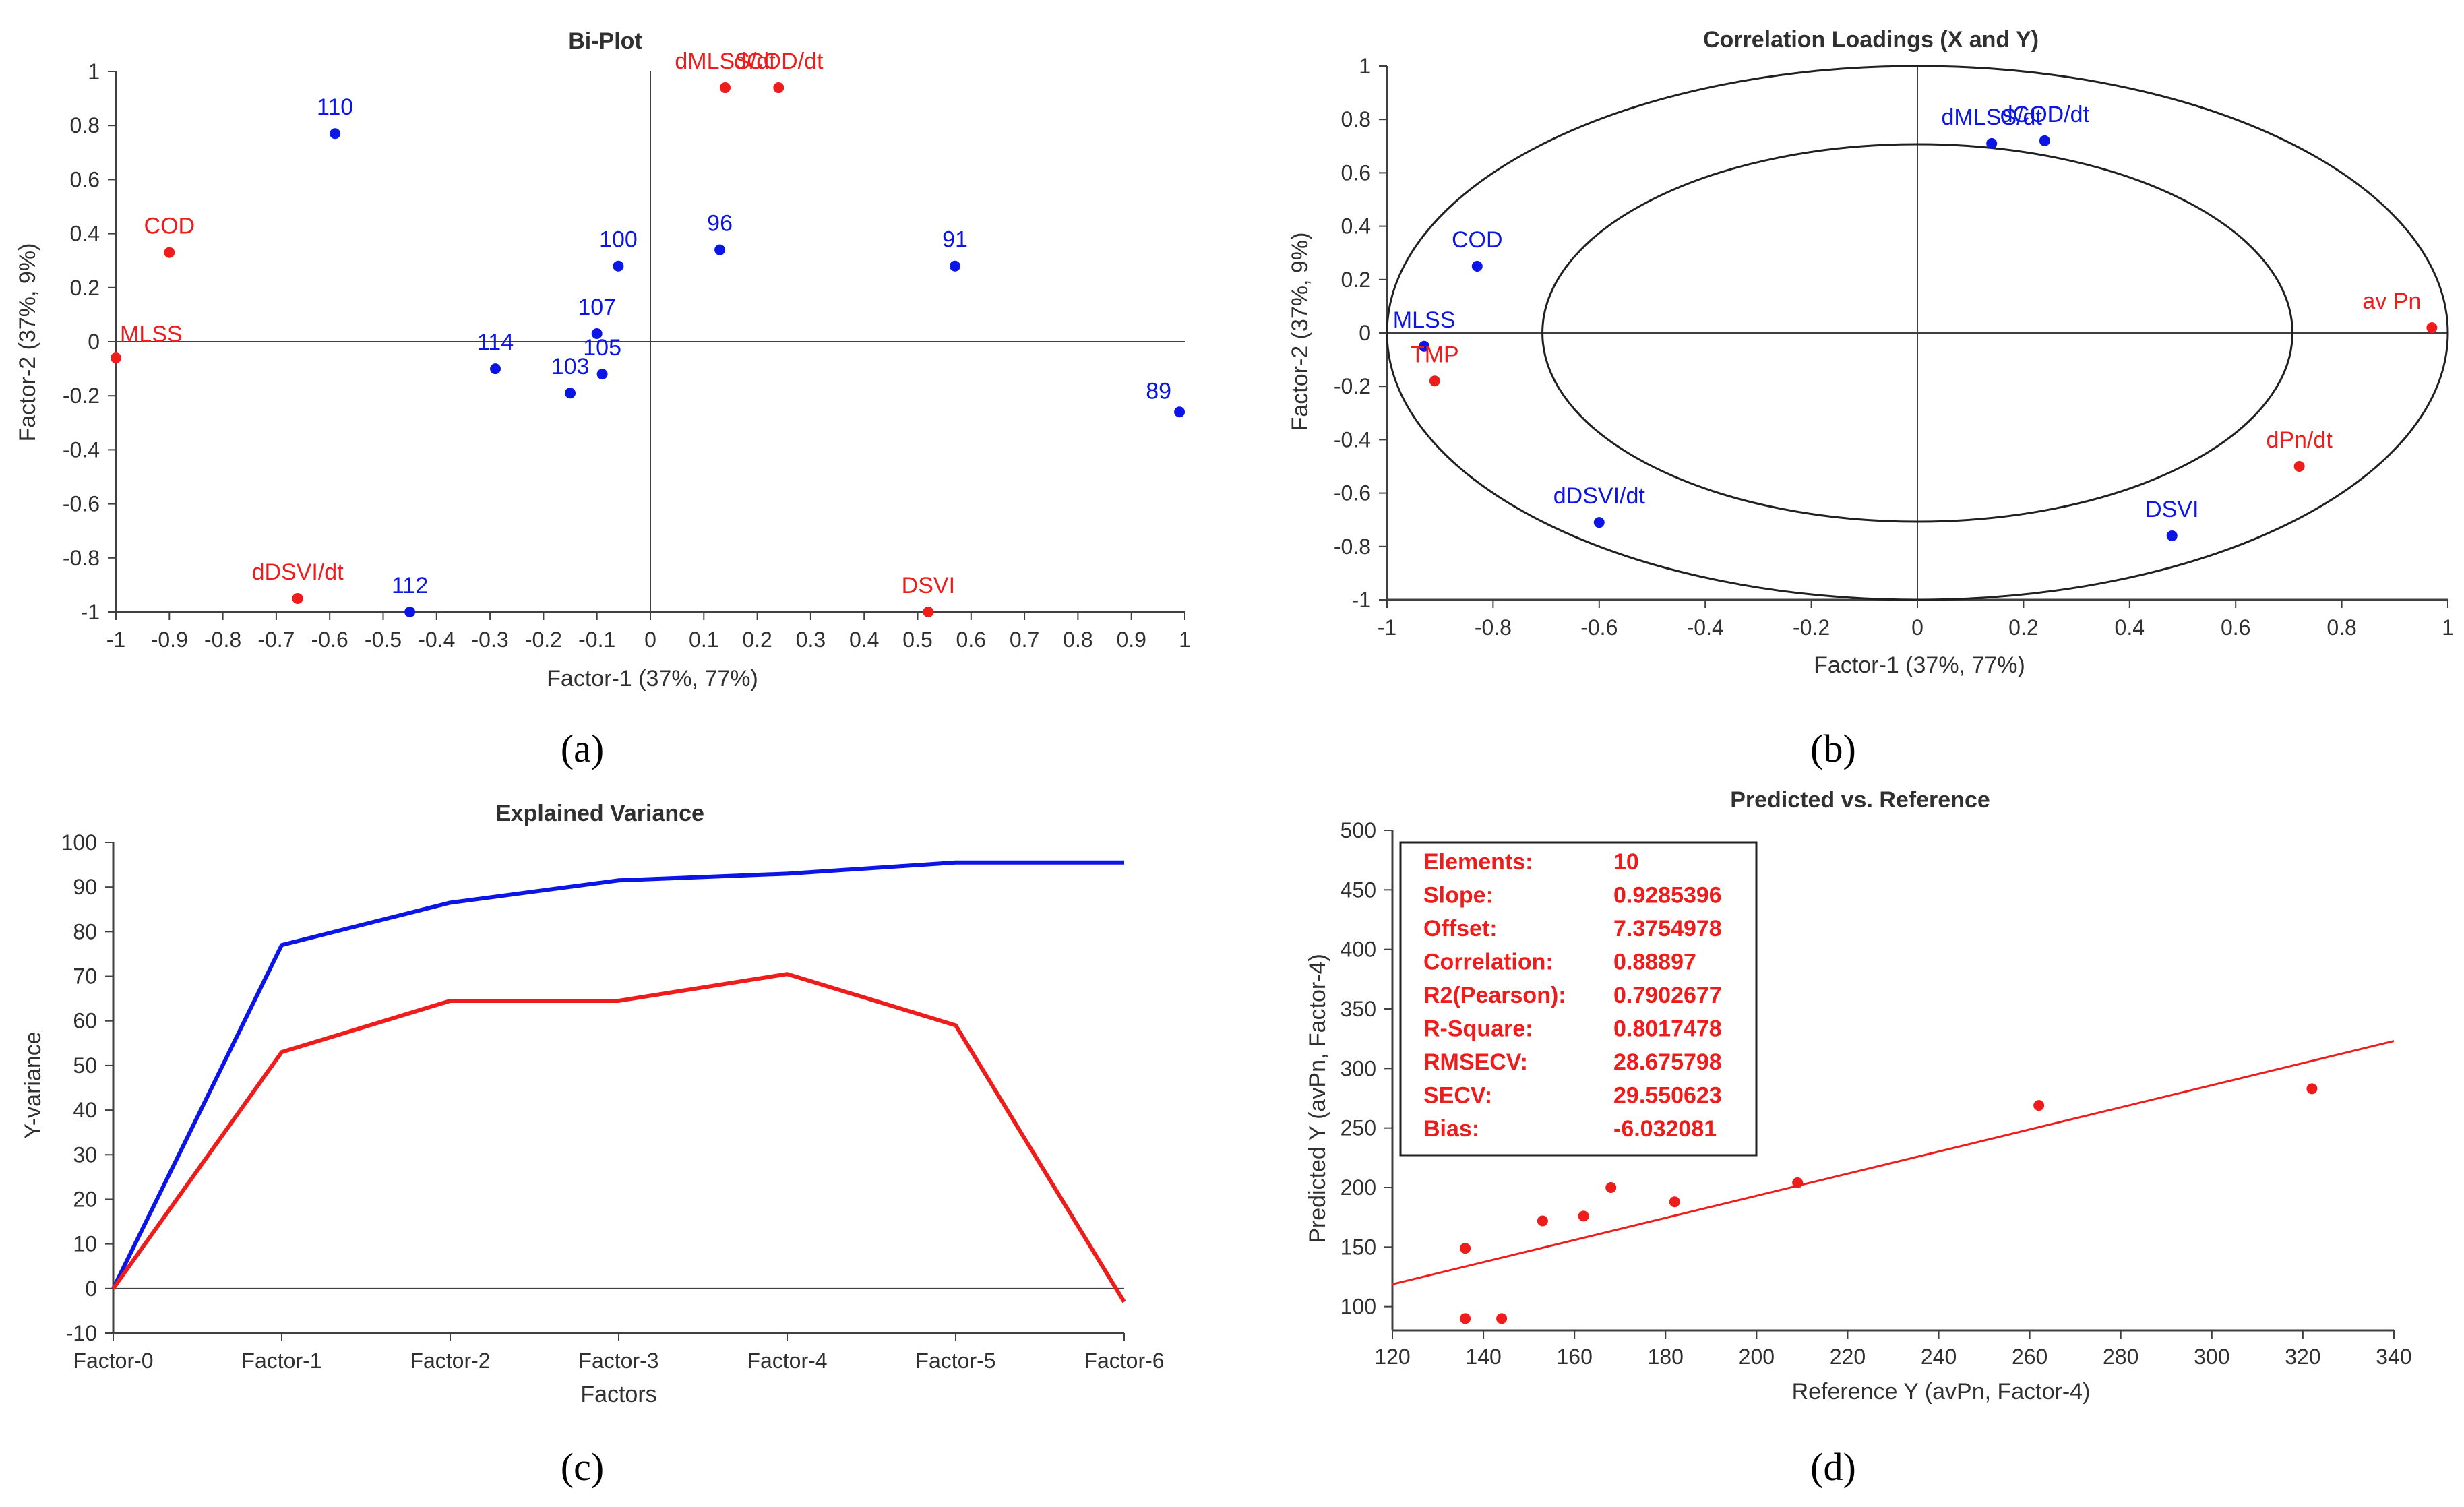 The image size is (2464, 1507). What do you see at coordinates (1477, 240) in the screenshot?
I see `loadings-point-label: COD` at bounding box center [1477, 240].